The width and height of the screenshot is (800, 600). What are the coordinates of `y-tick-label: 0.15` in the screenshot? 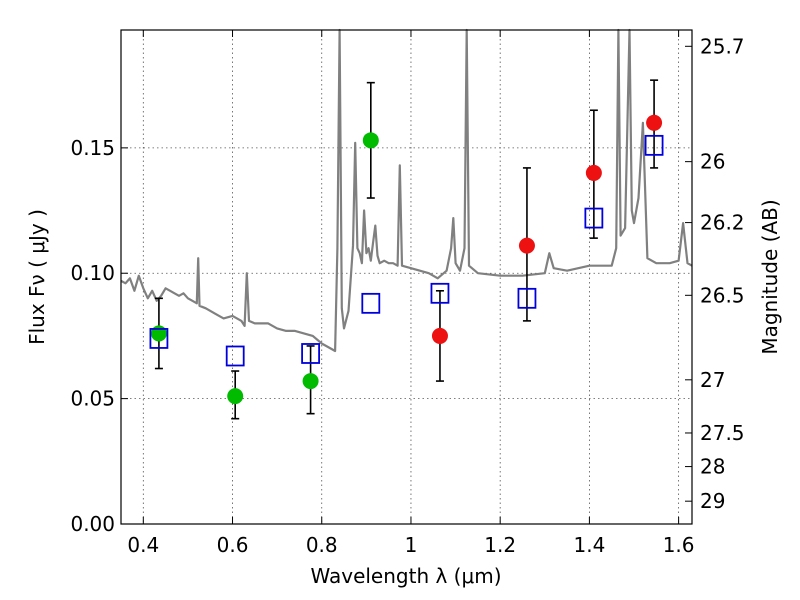 It's located at (92, 148).